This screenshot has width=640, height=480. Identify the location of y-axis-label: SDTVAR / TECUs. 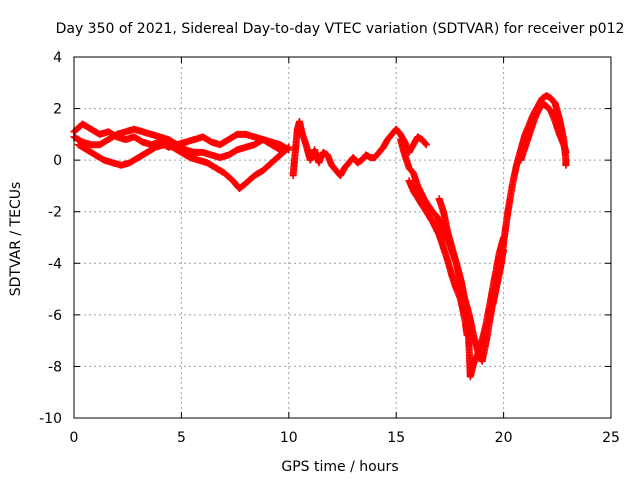
(16, 239).